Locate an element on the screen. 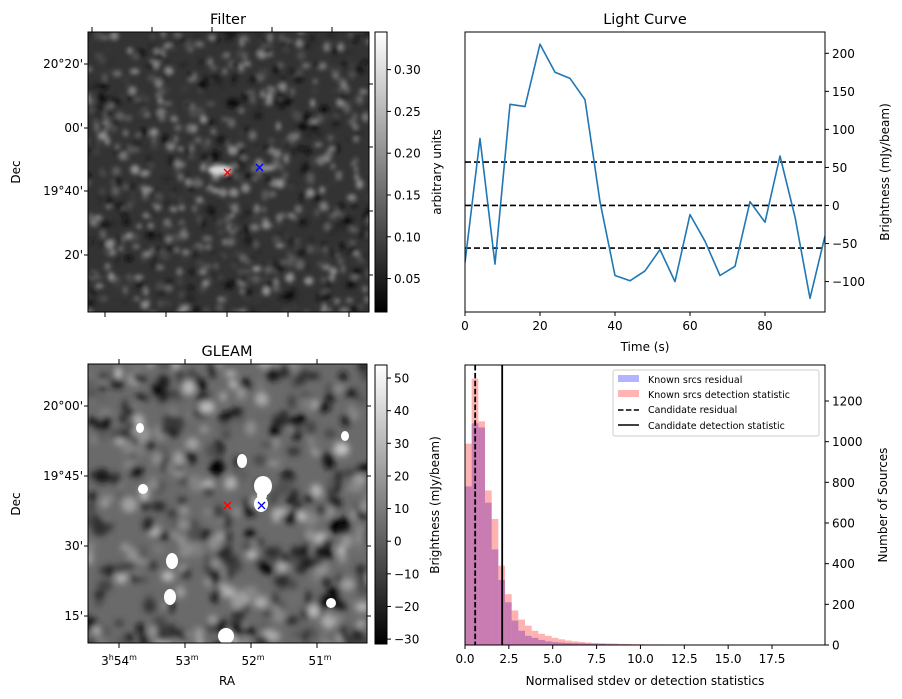 Image resolution: width=902 pixels, height=699 pixels. filter-axis-ticks is located at coordinates (228, 172).